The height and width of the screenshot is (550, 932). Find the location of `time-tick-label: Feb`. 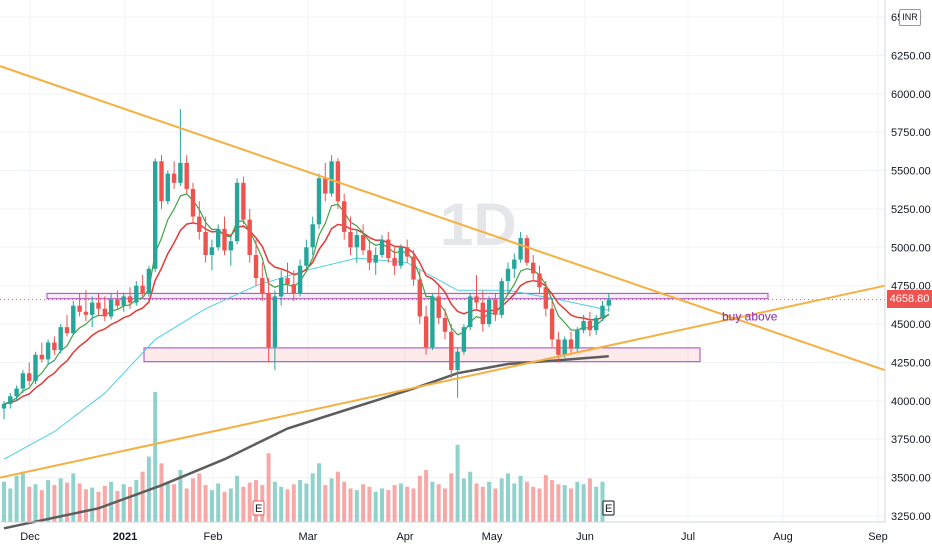

time-tick-label: Feb is located at coordinates (213, 537).